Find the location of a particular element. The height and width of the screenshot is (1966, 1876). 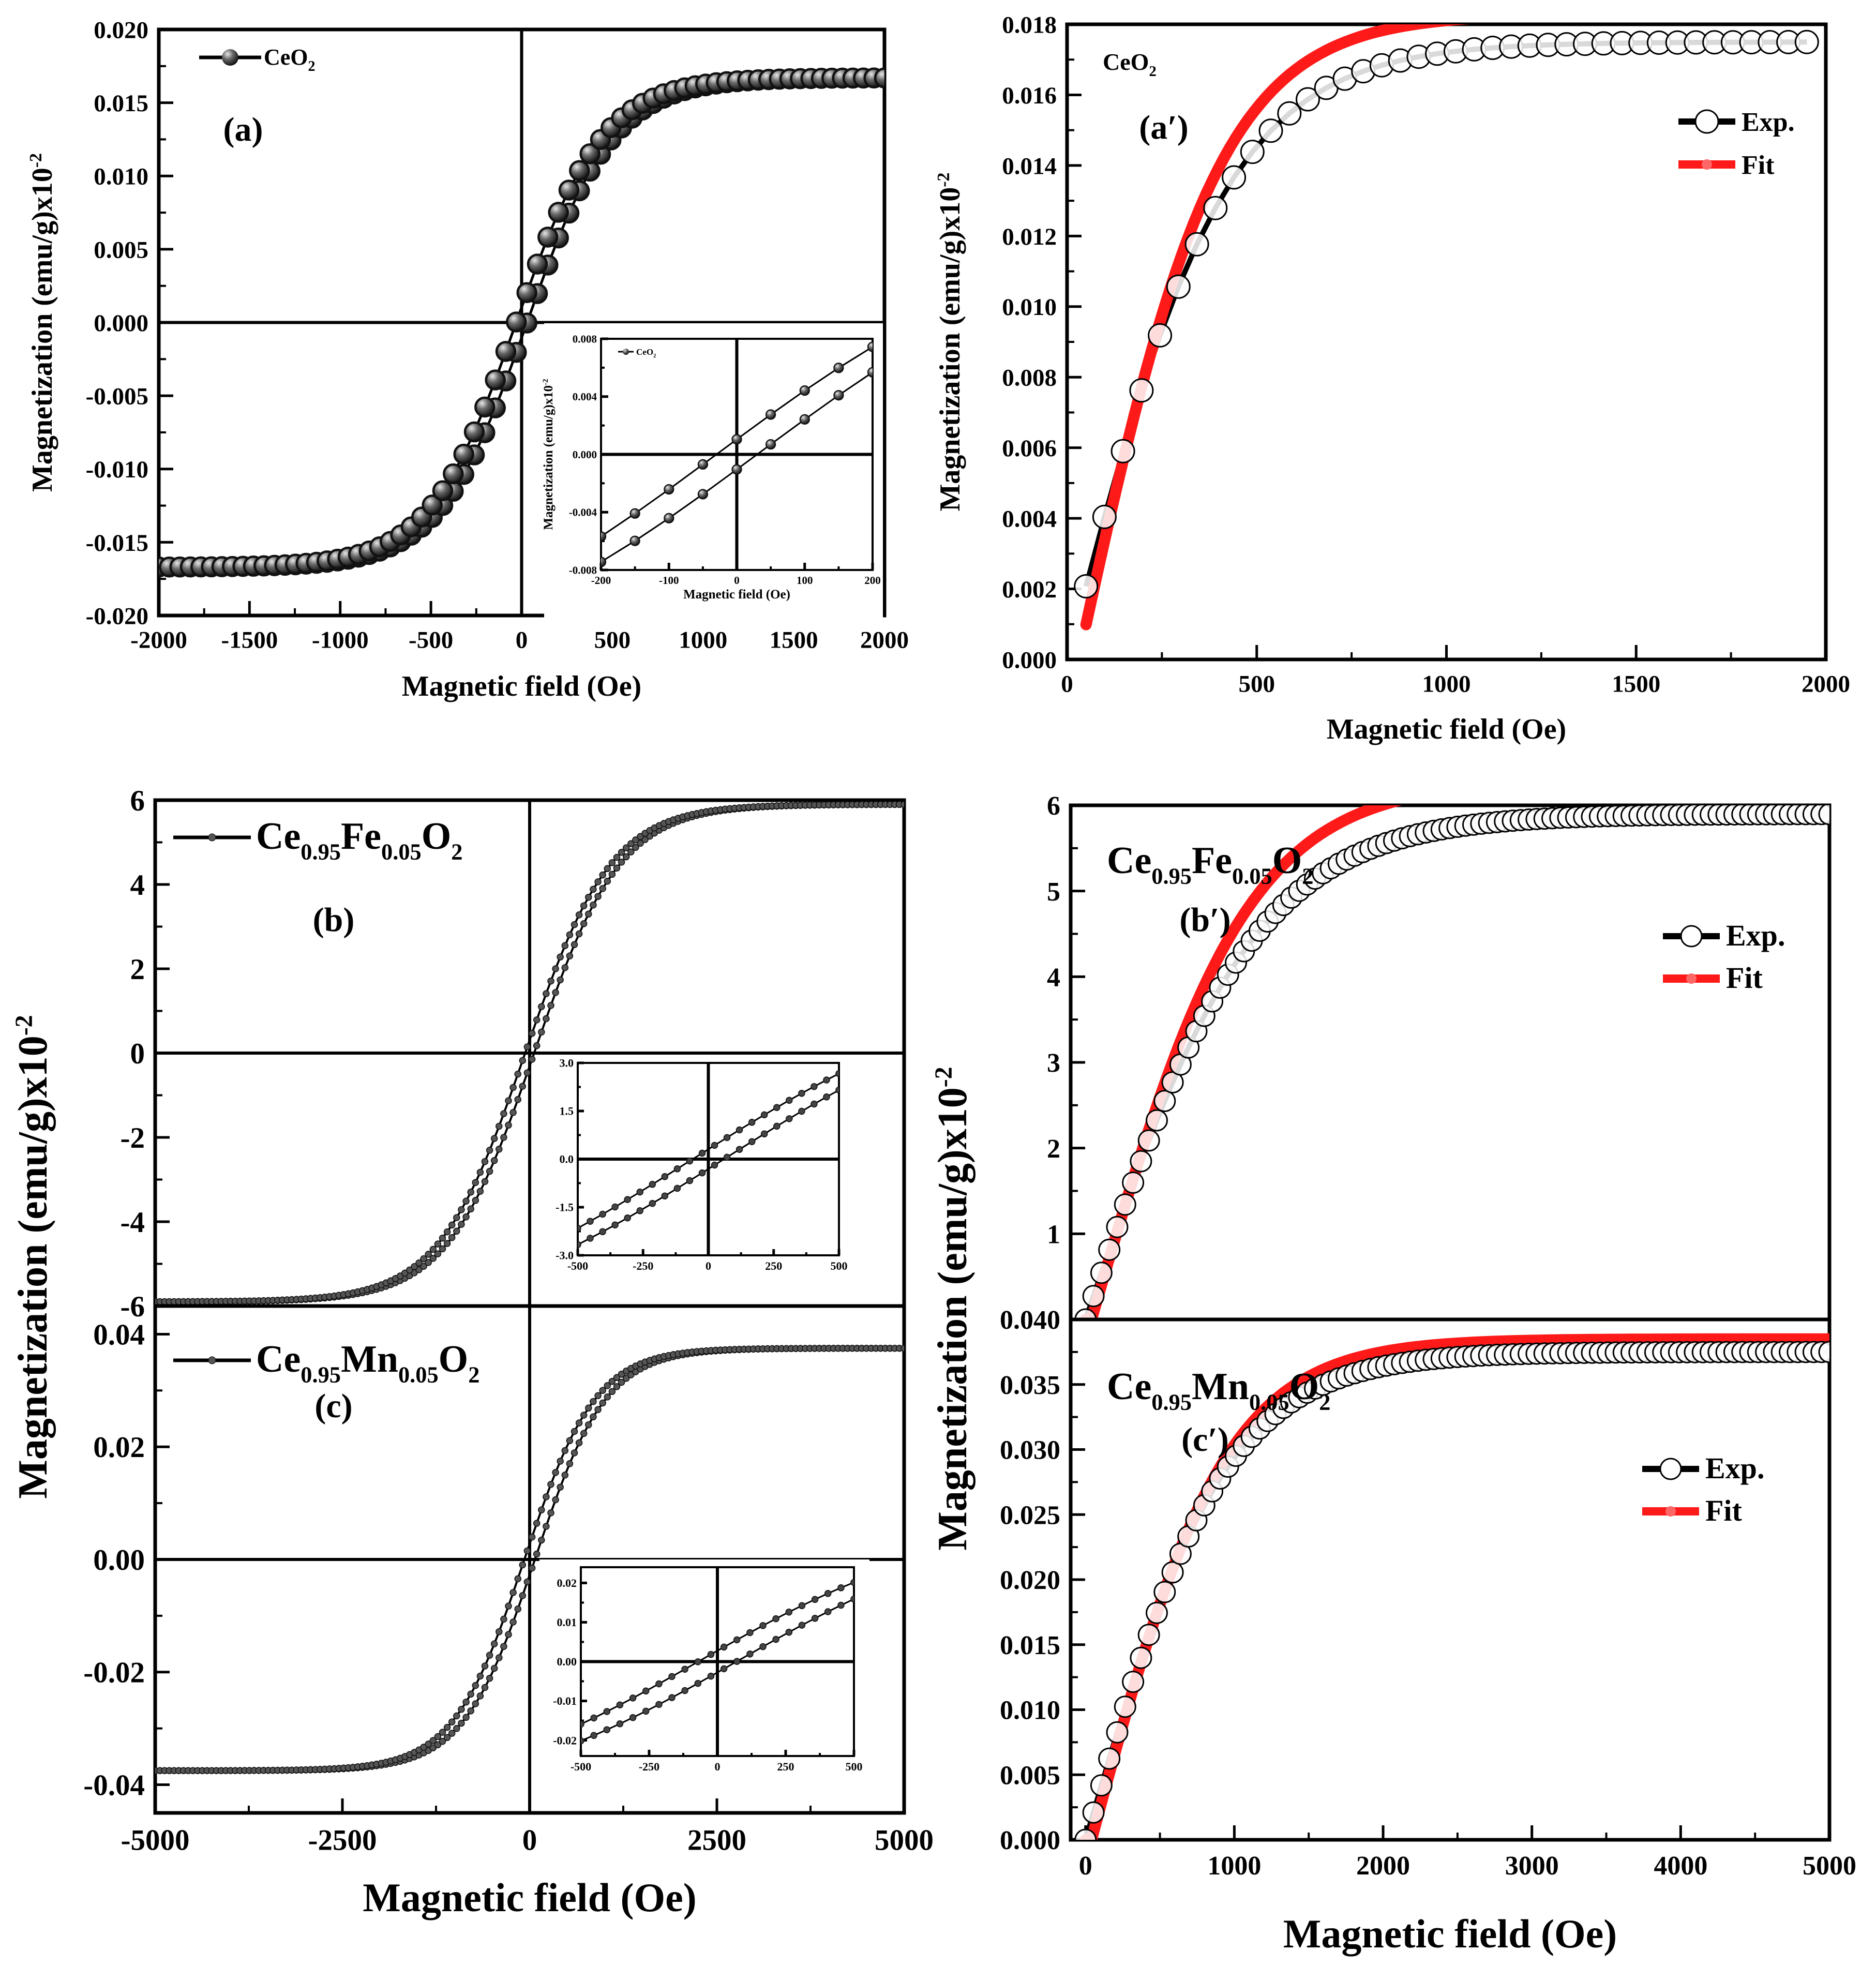

y-tick-label: 0.040 is located at coordinates (1030, 1320).